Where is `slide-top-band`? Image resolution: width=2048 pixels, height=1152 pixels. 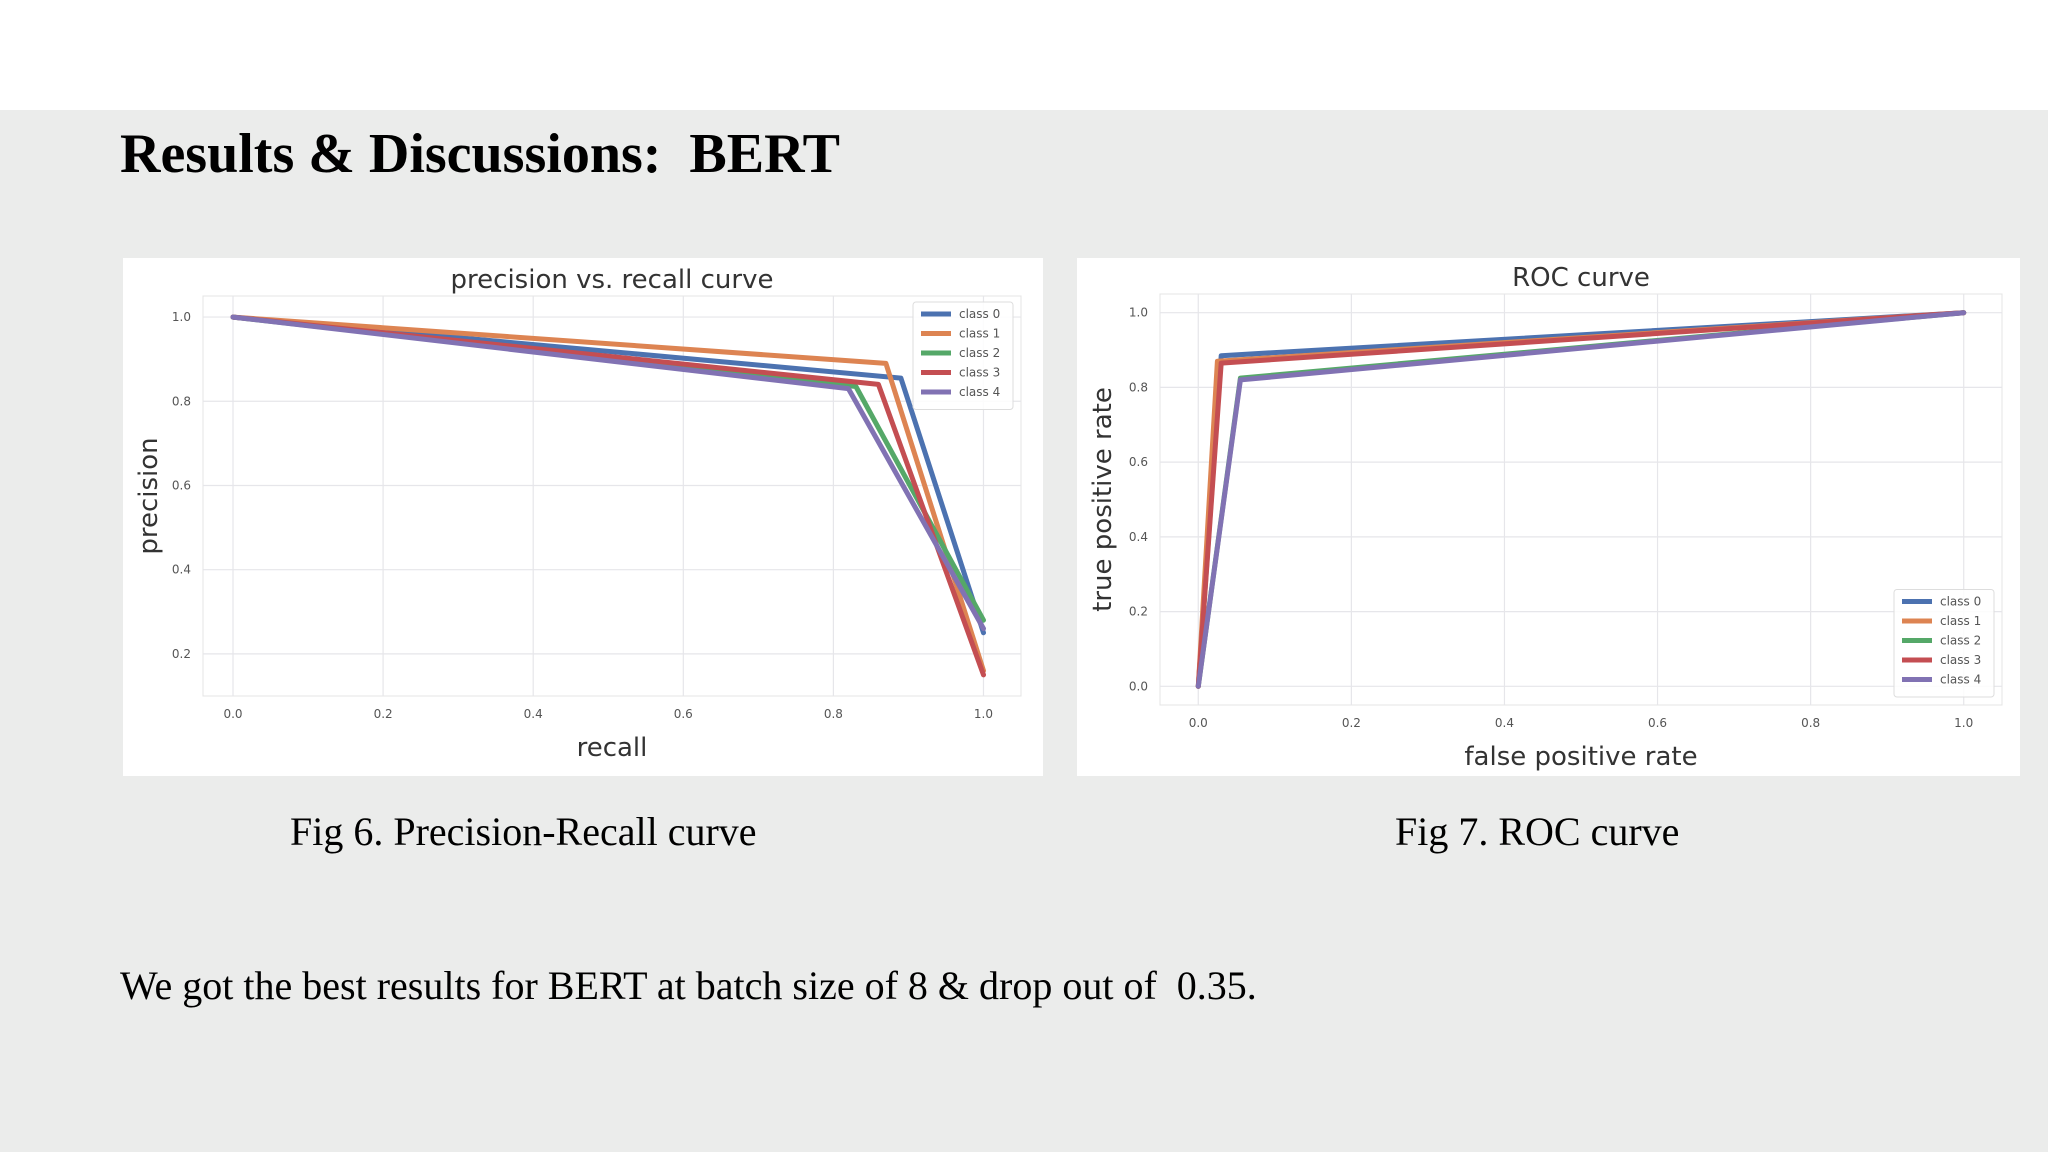
slide-top-band is located at coordinates (1024, 55).